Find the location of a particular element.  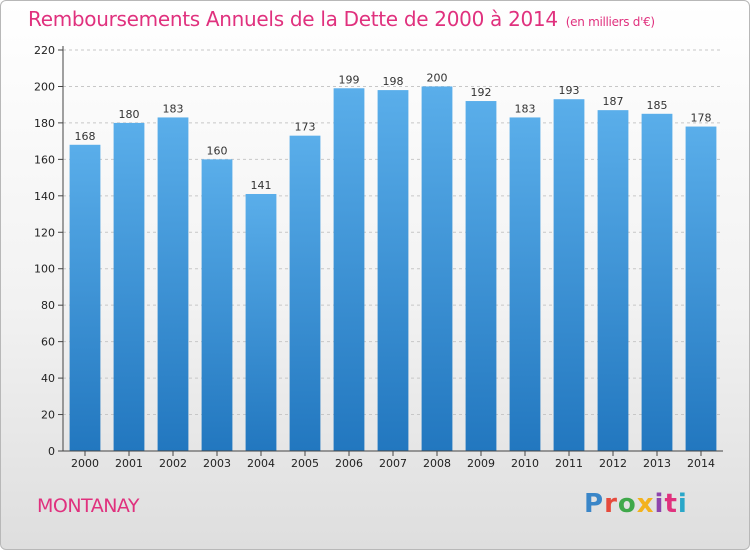

logo-letter: P is located at coordinates (594, 504).